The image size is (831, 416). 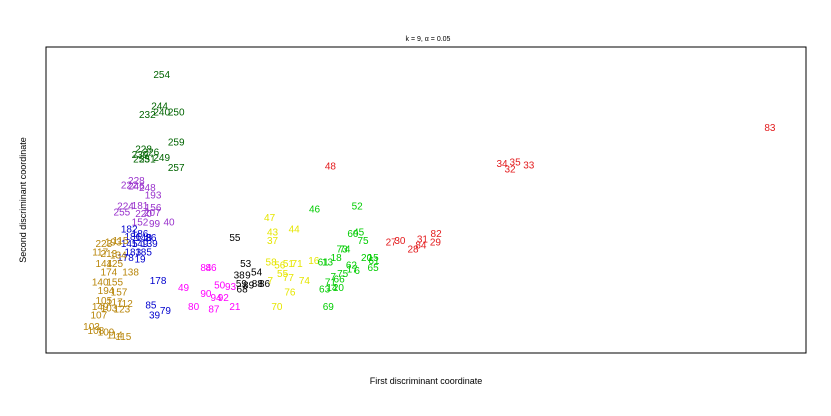 What do you see at coordinates (129, 230) in the screenshot?
I see `point-label: 182` at bounding box center [129, 230].